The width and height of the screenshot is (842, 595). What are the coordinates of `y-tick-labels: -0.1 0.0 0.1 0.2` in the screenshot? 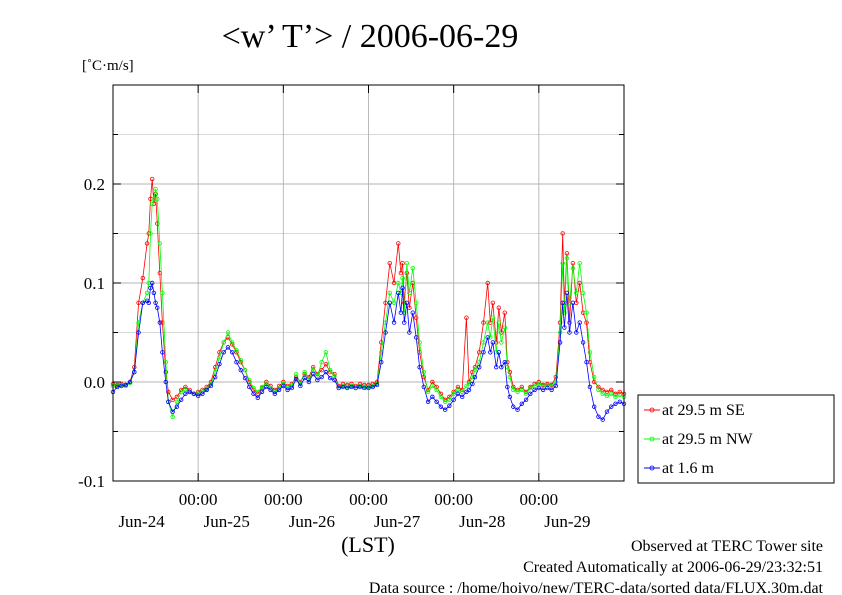 It's located at (91, 333).